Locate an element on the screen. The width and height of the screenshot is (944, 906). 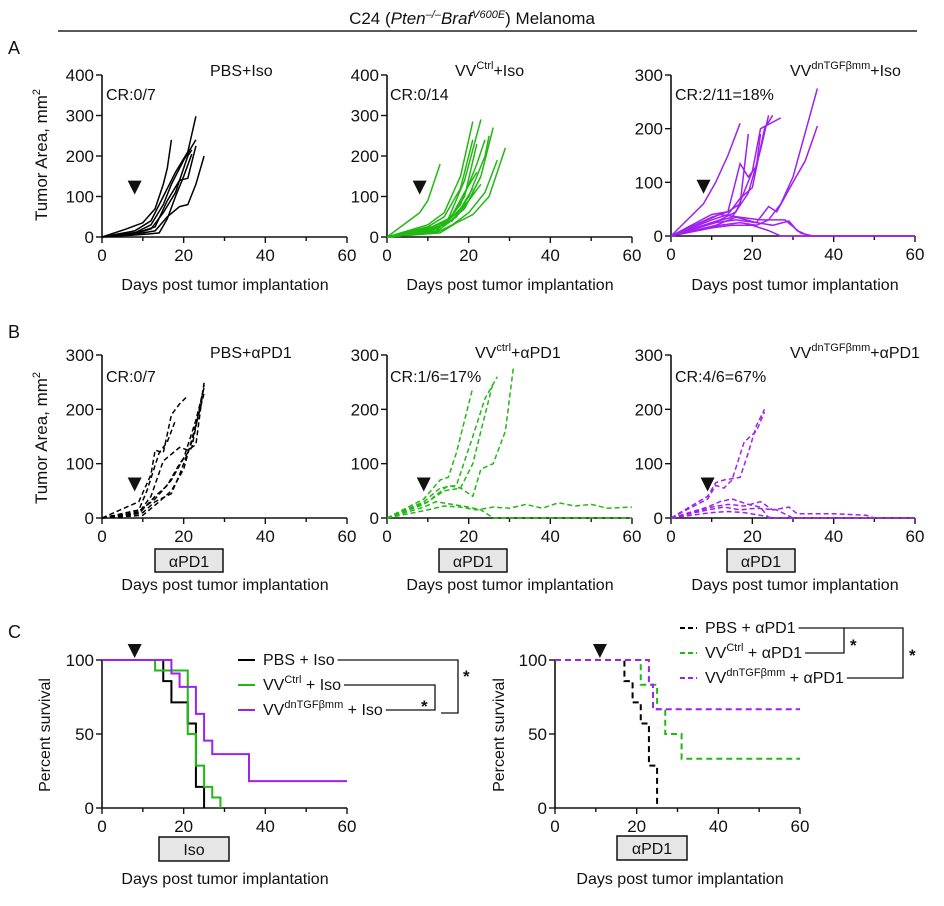
chart-a2: 0 20 40 60 0 100 200 300 400 VVCtrl+Iso CR:0/14 is located at coordinates (496, 162).